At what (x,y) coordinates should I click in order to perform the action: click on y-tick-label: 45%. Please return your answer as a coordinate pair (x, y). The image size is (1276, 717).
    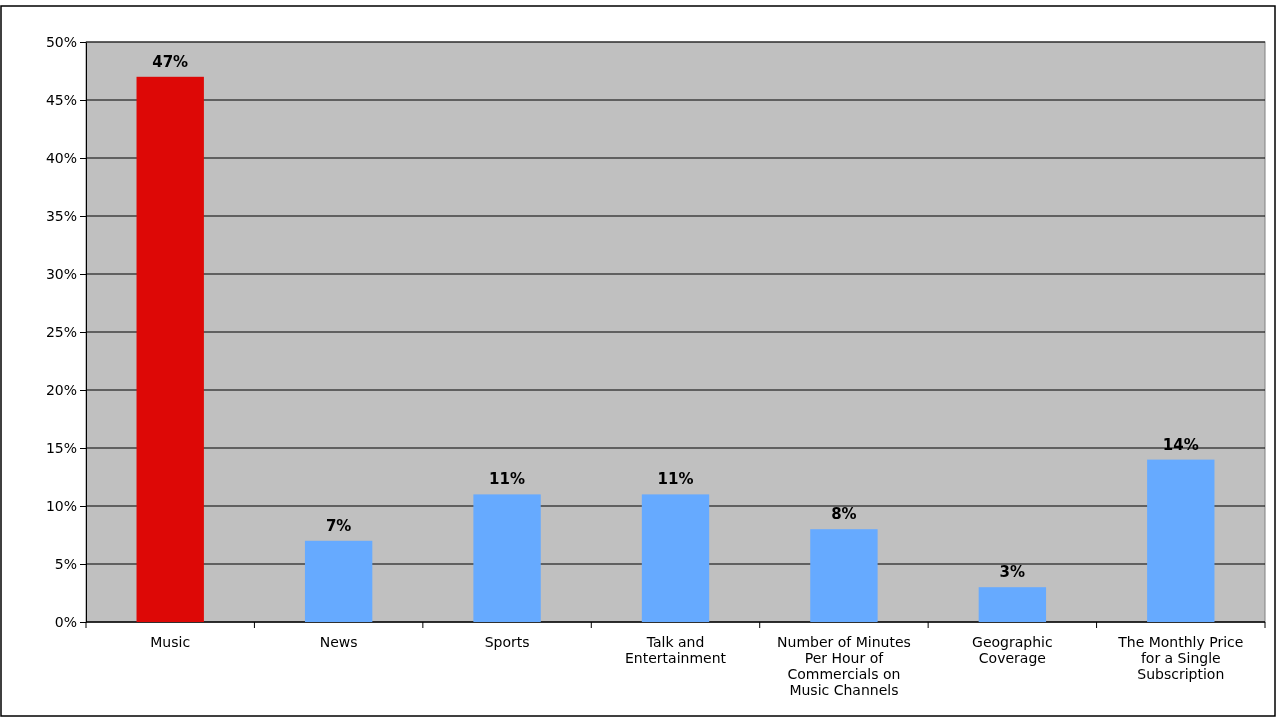
    Looking at the image, I should click on (61, 99).